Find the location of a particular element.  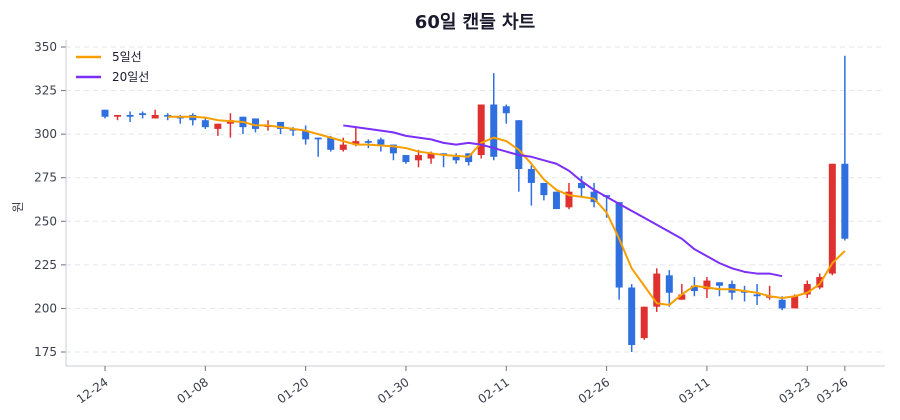

x-tick-label: 02-11 is located at coordinates (493, 390).